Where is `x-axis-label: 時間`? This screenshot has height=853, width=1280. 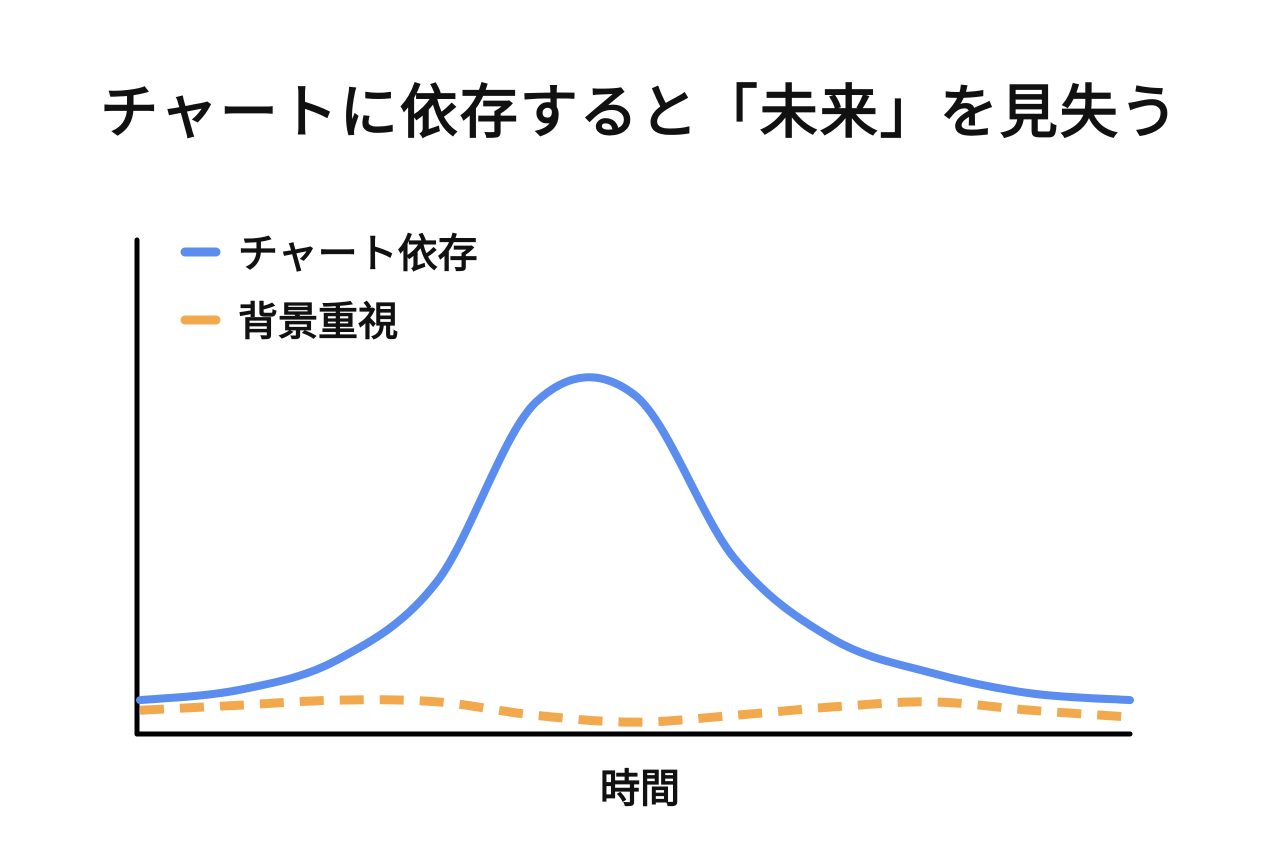 x-axis-label: 時間 is located at coordinates (640, 789).